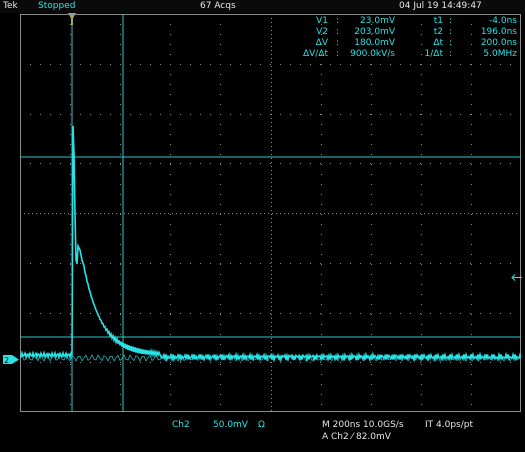 The height and width of the screenshot is (452, 525). I want to click on v1-sep: :, so click(338, 21).